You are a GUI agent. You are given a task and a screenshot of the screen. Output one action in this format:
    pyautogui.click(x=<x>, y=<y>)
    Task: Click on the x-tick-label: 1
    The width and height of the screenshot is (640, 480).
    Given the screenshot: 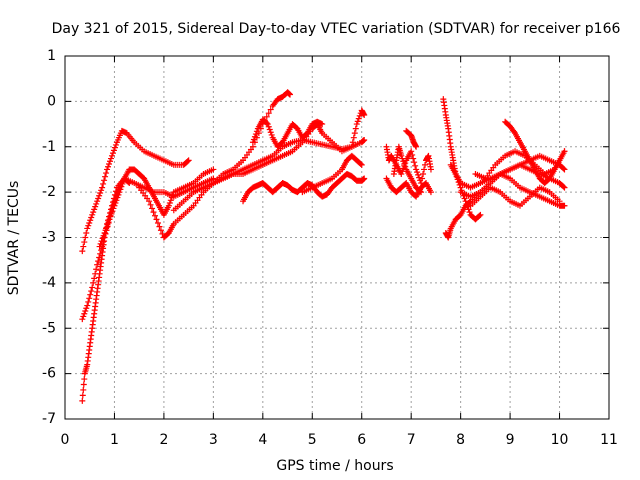 What is the action you would take?
    pyautogui.click(x=114, y=440)
    